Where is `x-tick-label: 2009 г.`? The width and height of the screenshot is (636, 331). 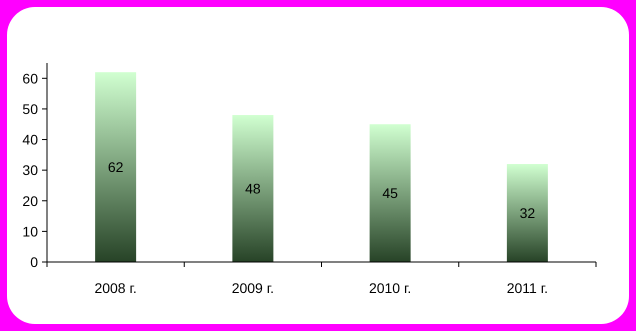 x-tick-label: 2009 г. is located at coordinates (253, 288).